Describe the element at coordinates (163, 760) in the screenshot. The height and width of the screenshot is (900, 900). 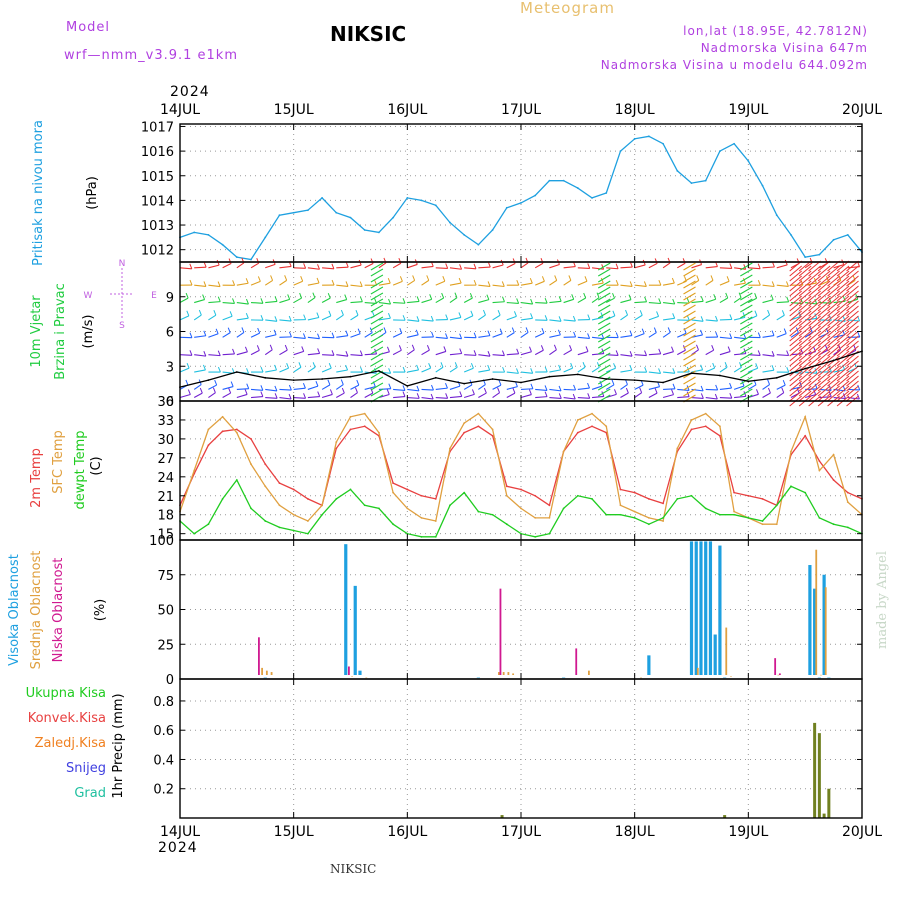
I see `y-tick-label: 0.4` at that location.